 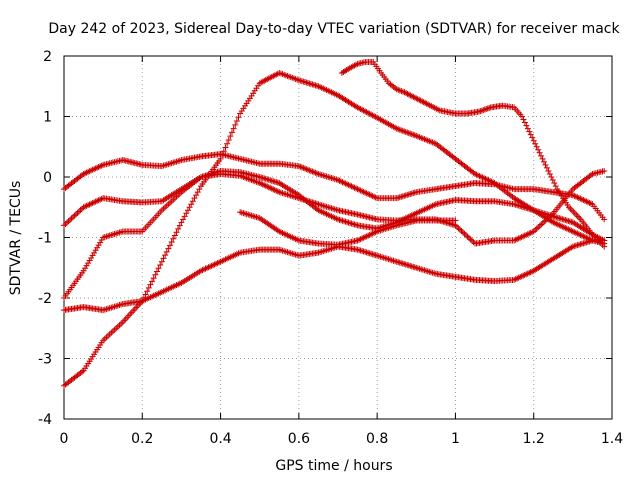 I want to click on y-tick-label: 2, so click(x=47, y=57).